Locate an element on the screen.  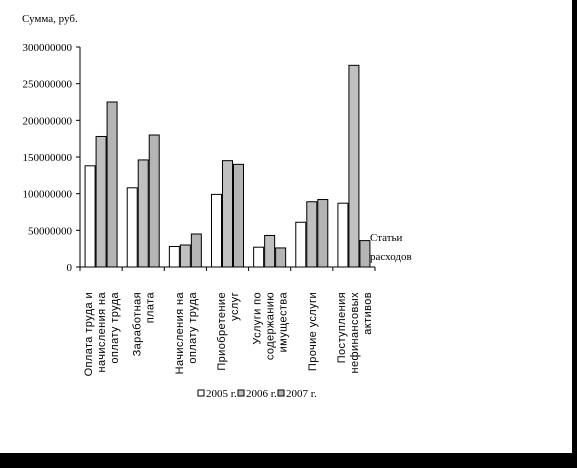
x-category-label: активов is located at coordinates (368, 313).